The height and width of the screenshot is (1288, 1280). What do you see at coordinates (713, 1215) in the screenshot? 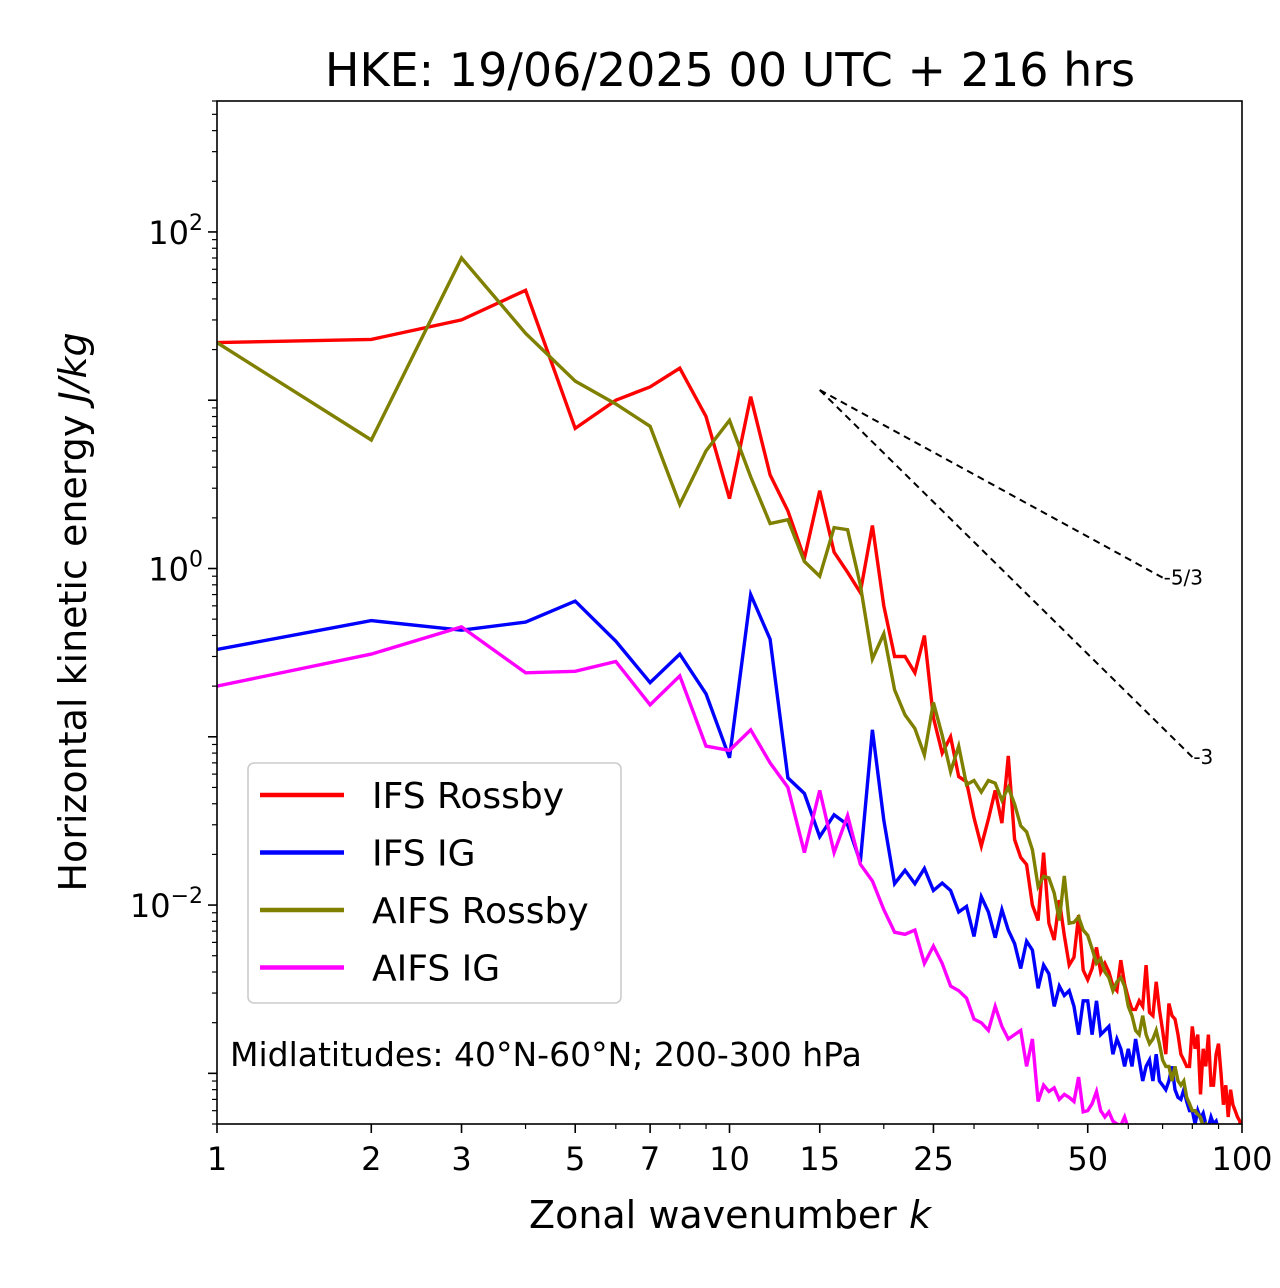
I see `x-axis-label-text: Zonal wavenumber` at bounding box center [713, 1215].